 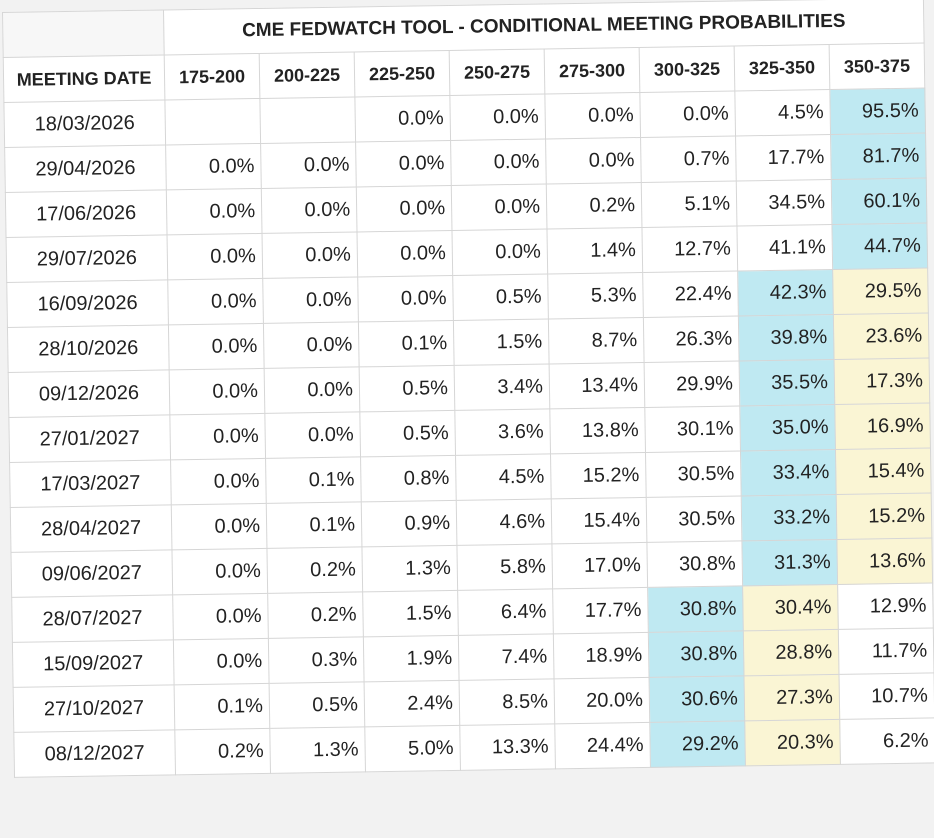 I want to click on probability-cell: 17.0%, so click(x=599, y=565).